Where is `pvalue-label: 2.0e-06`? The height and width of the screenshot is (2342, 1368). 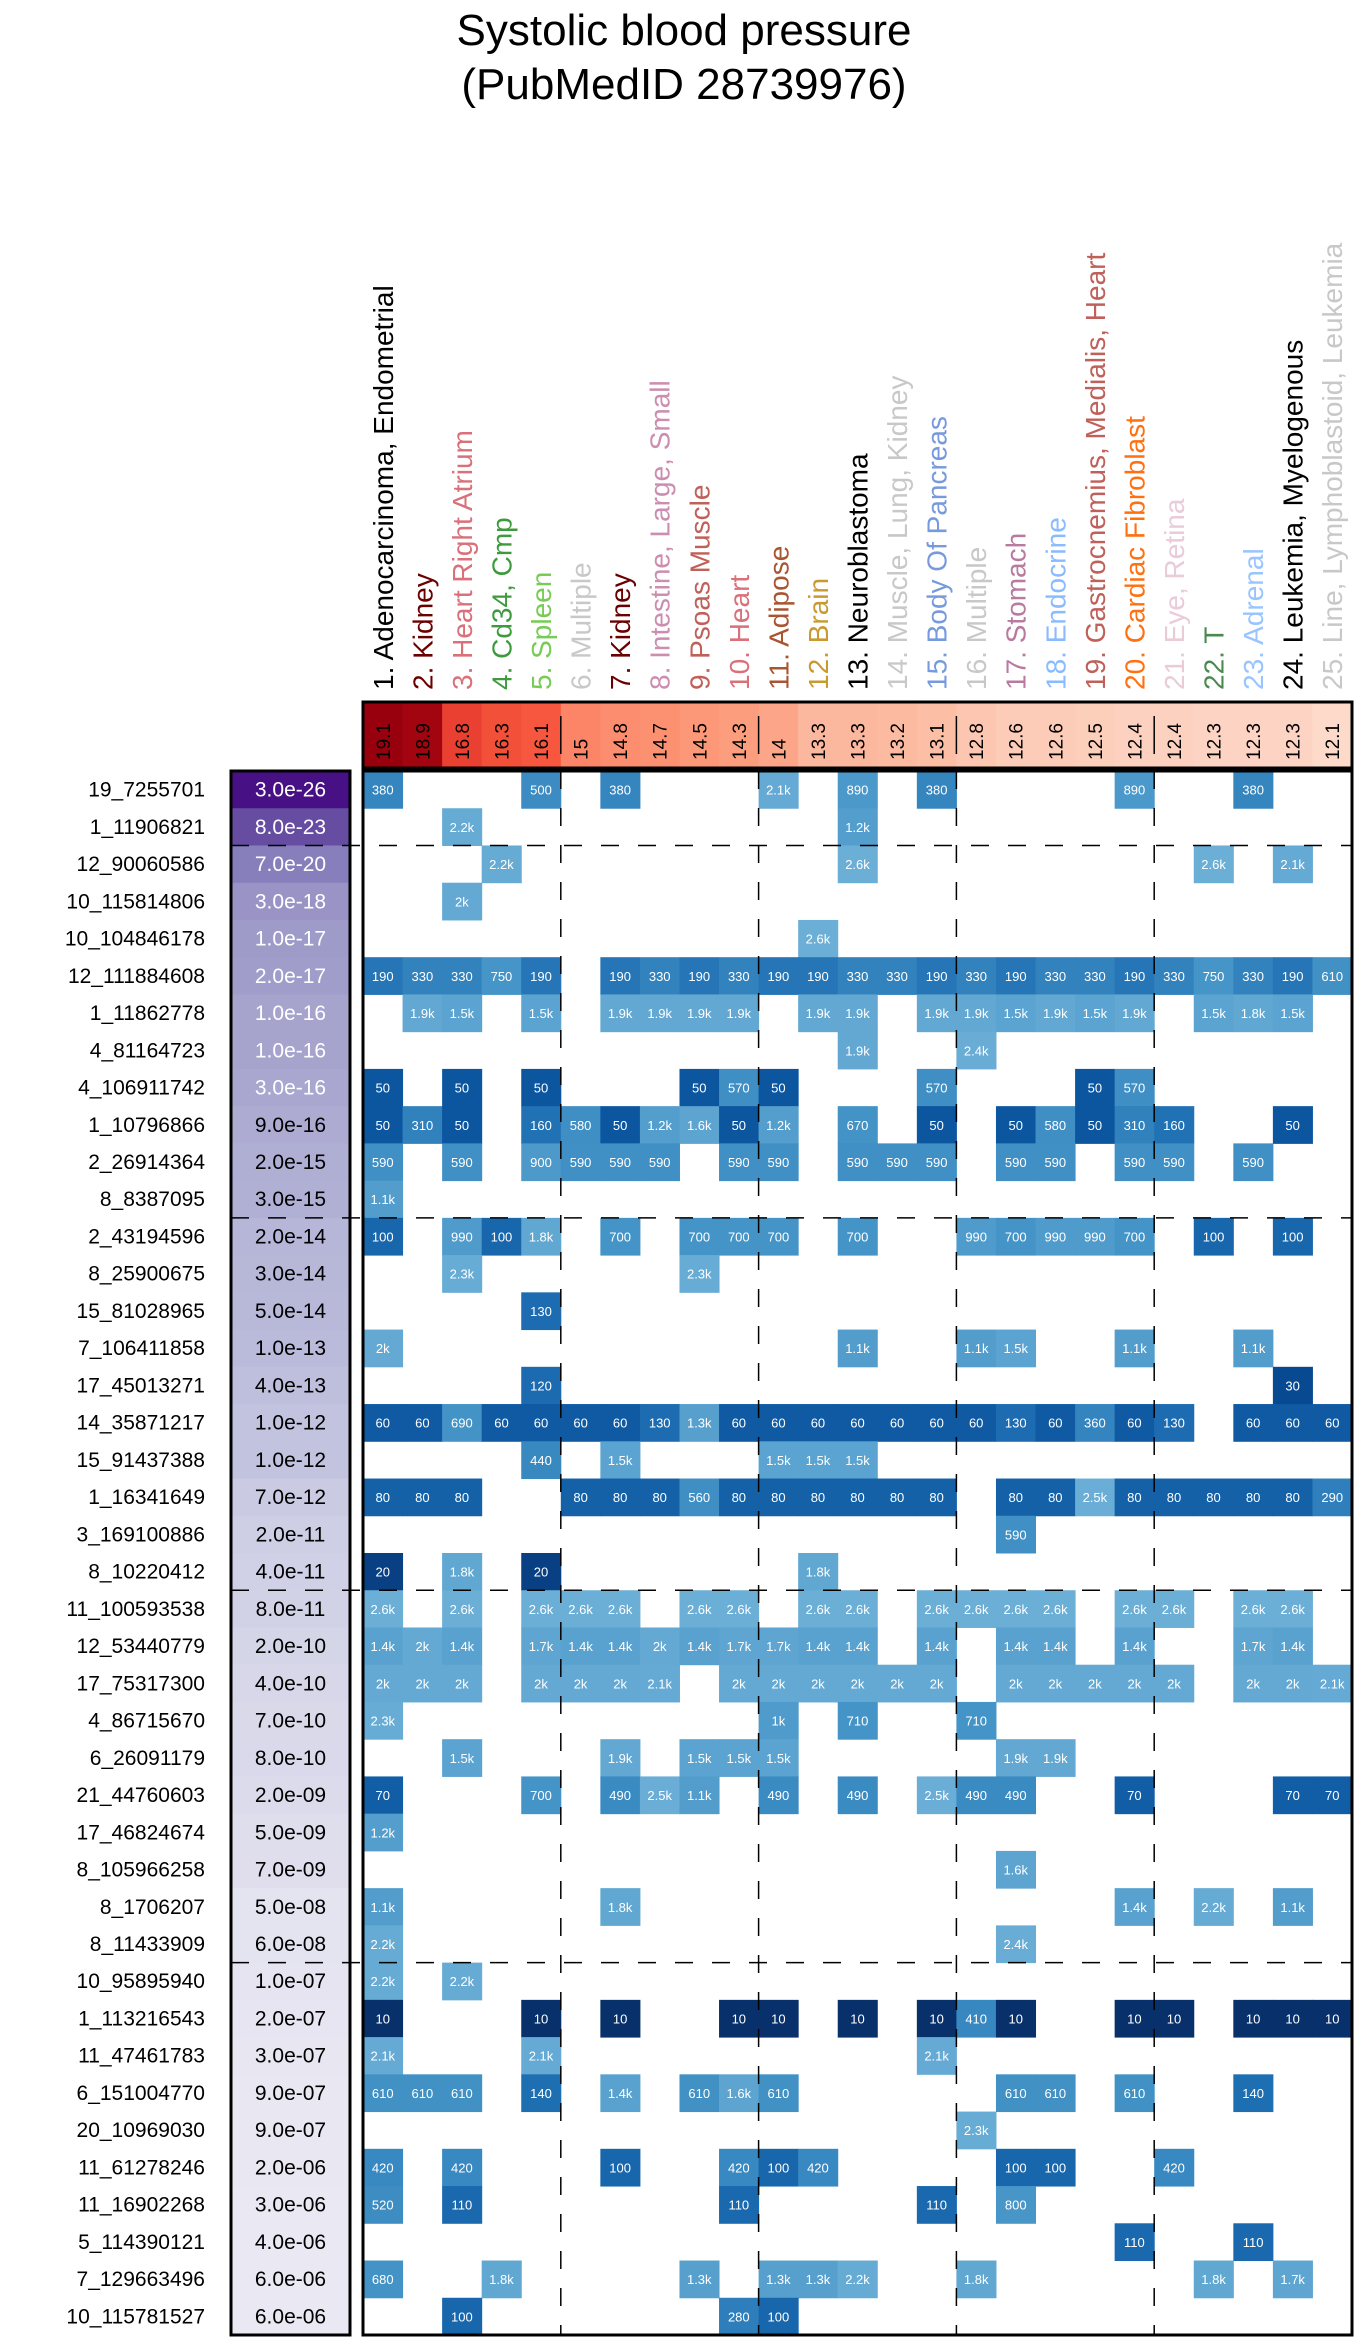
pvalue-label: 2.0e-06 is located at coordinates (290, 2167).